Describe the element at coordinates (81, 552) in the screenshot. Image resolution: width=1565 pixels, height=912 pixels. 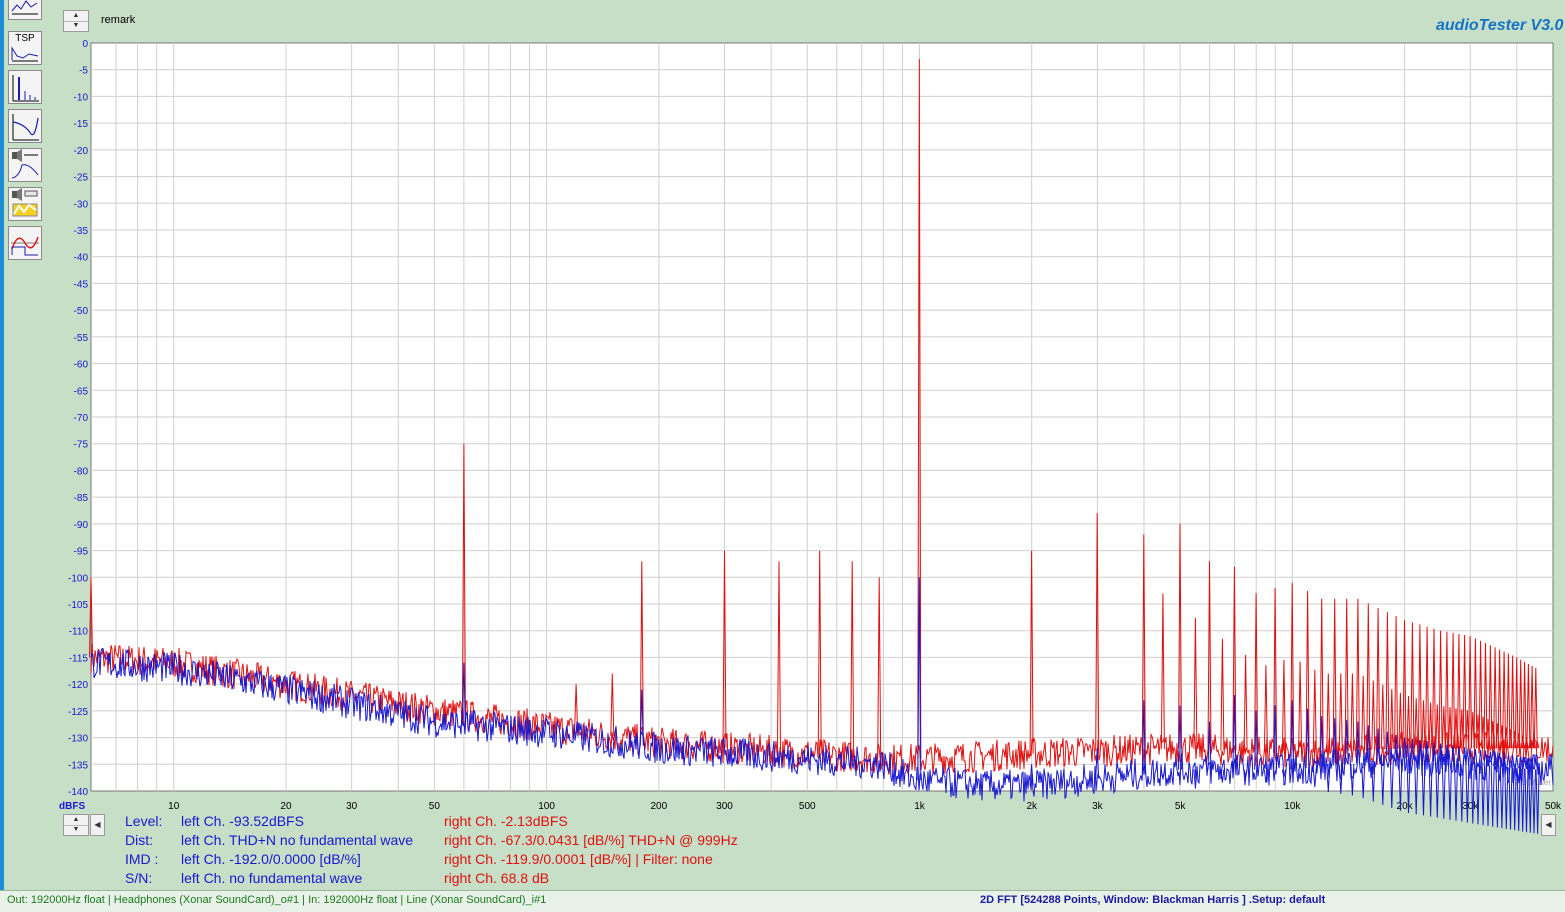
I see `y-tick-label: -95` at that location.